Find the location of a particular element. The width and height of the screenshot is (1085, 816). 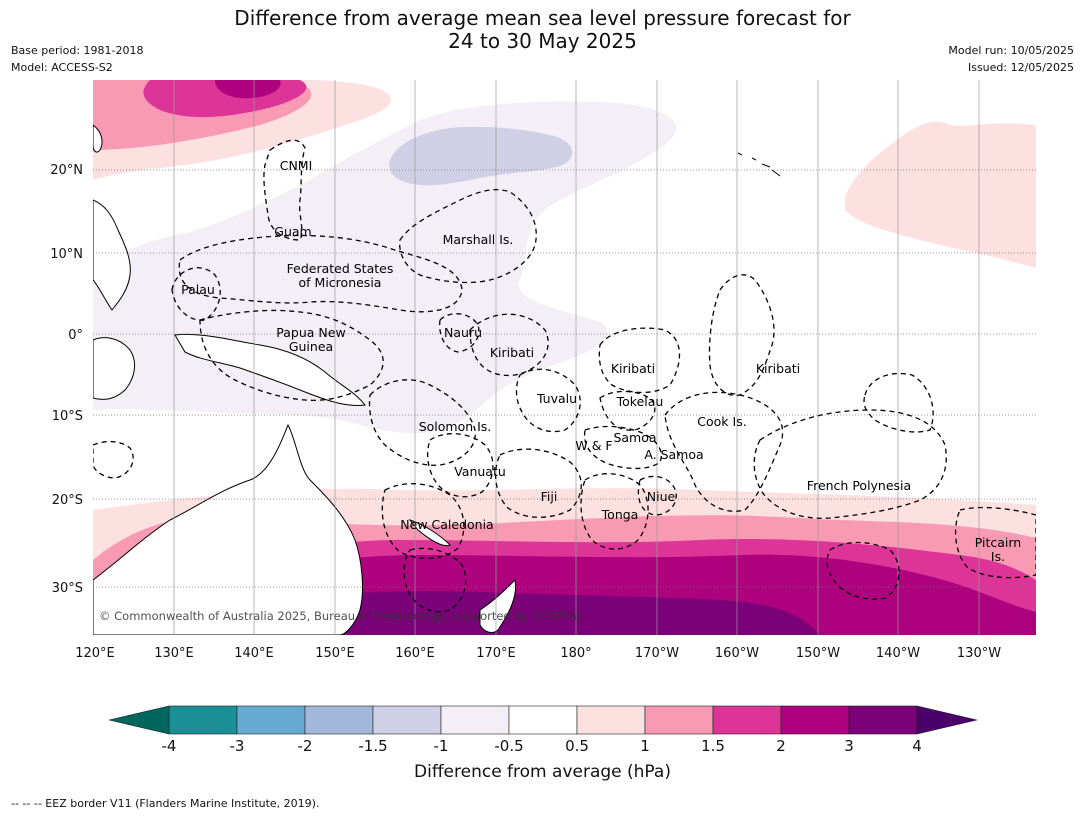

label-vanuatu: Vanuatu is located at coordinates (480, 471).